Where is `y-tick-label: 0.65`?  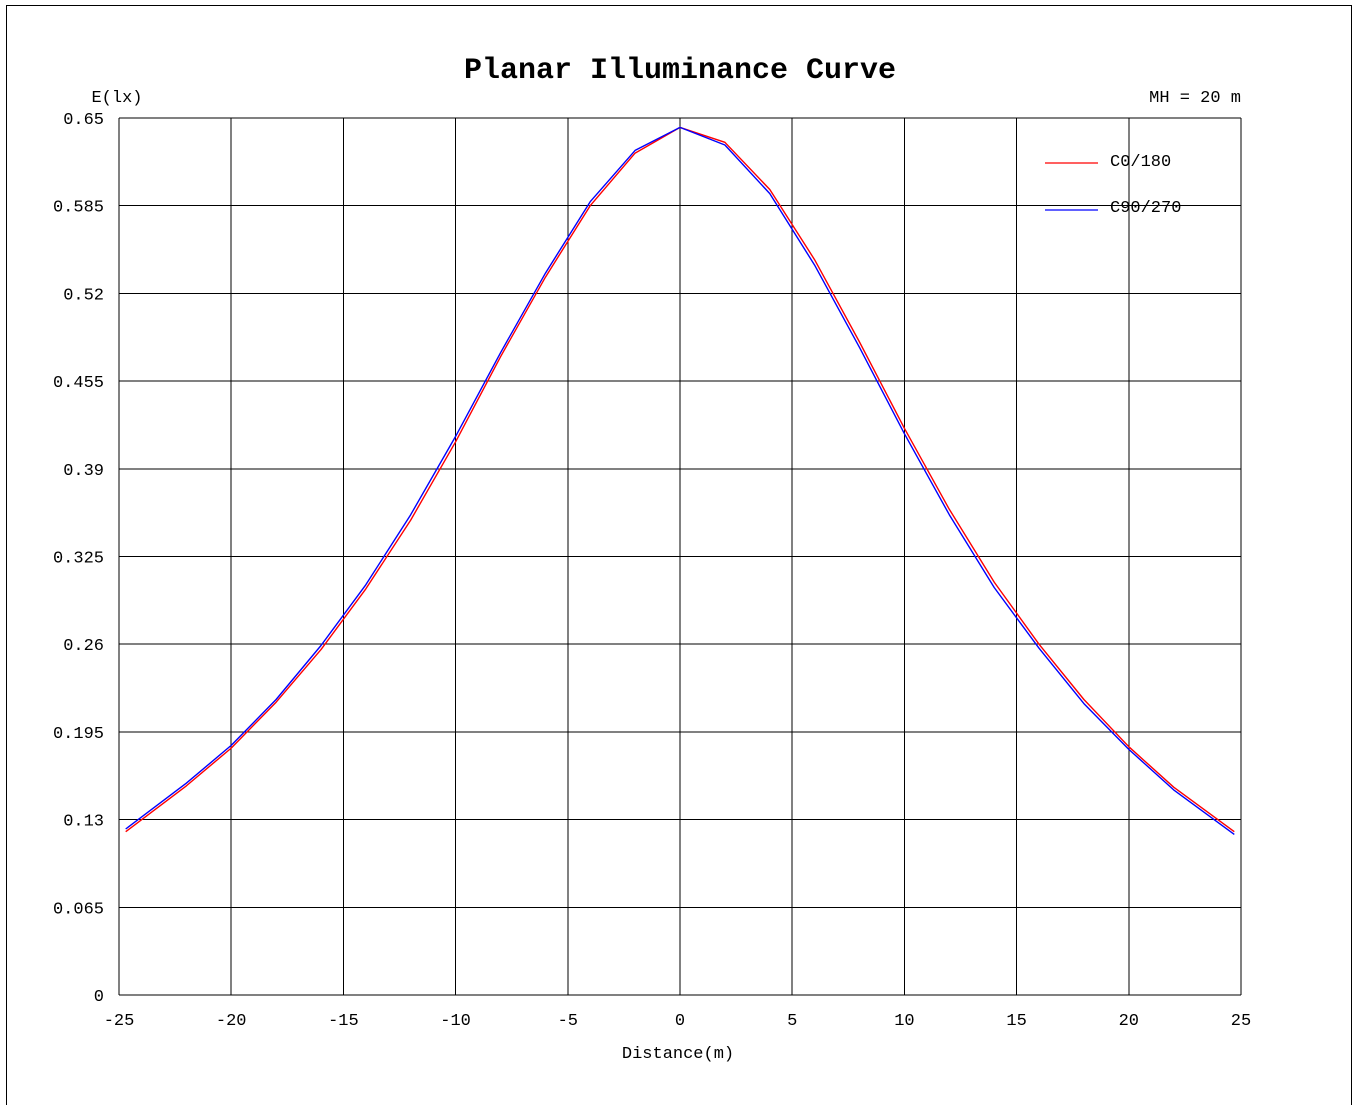
y-tick-label: 0.65 is located at coordinates (83, 120).